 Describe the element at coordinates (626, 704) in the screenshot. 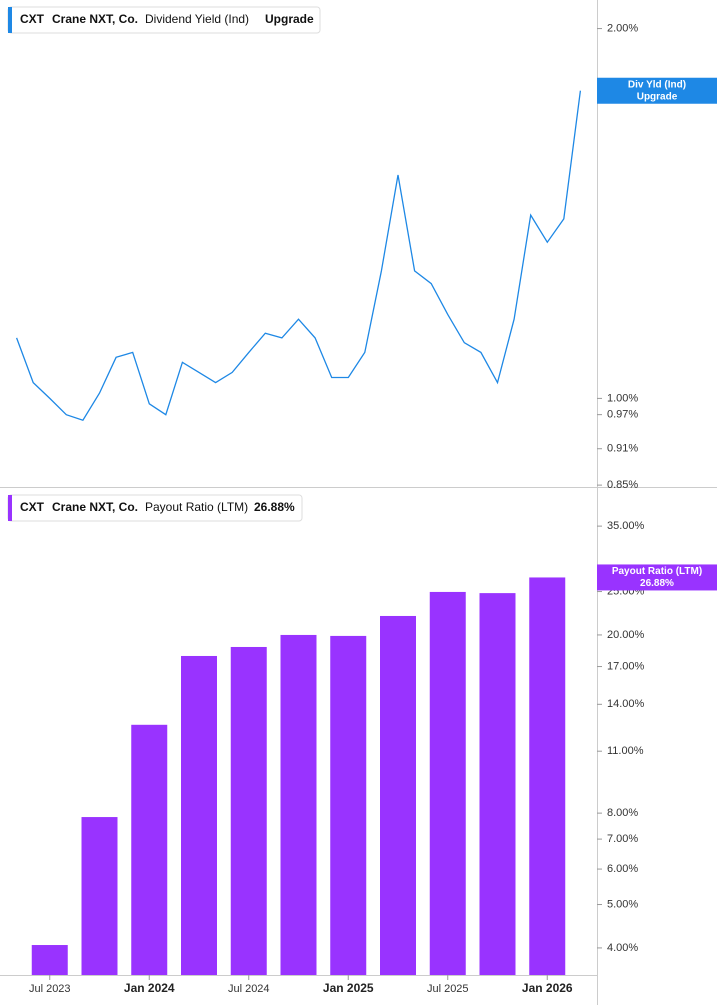

I see `y-tick-label: 14.00%` at that location.